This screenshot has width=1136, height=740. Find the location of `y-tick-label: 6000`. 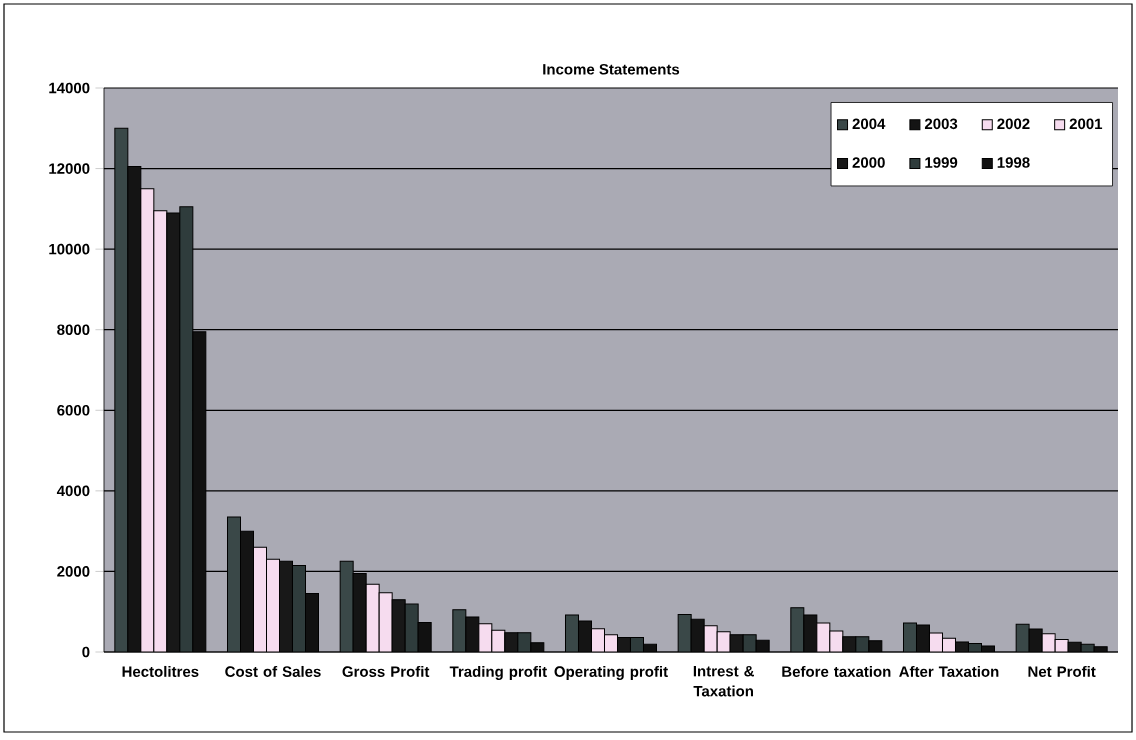

y-tick-label: 6000 is located at coordinates (73, 410).